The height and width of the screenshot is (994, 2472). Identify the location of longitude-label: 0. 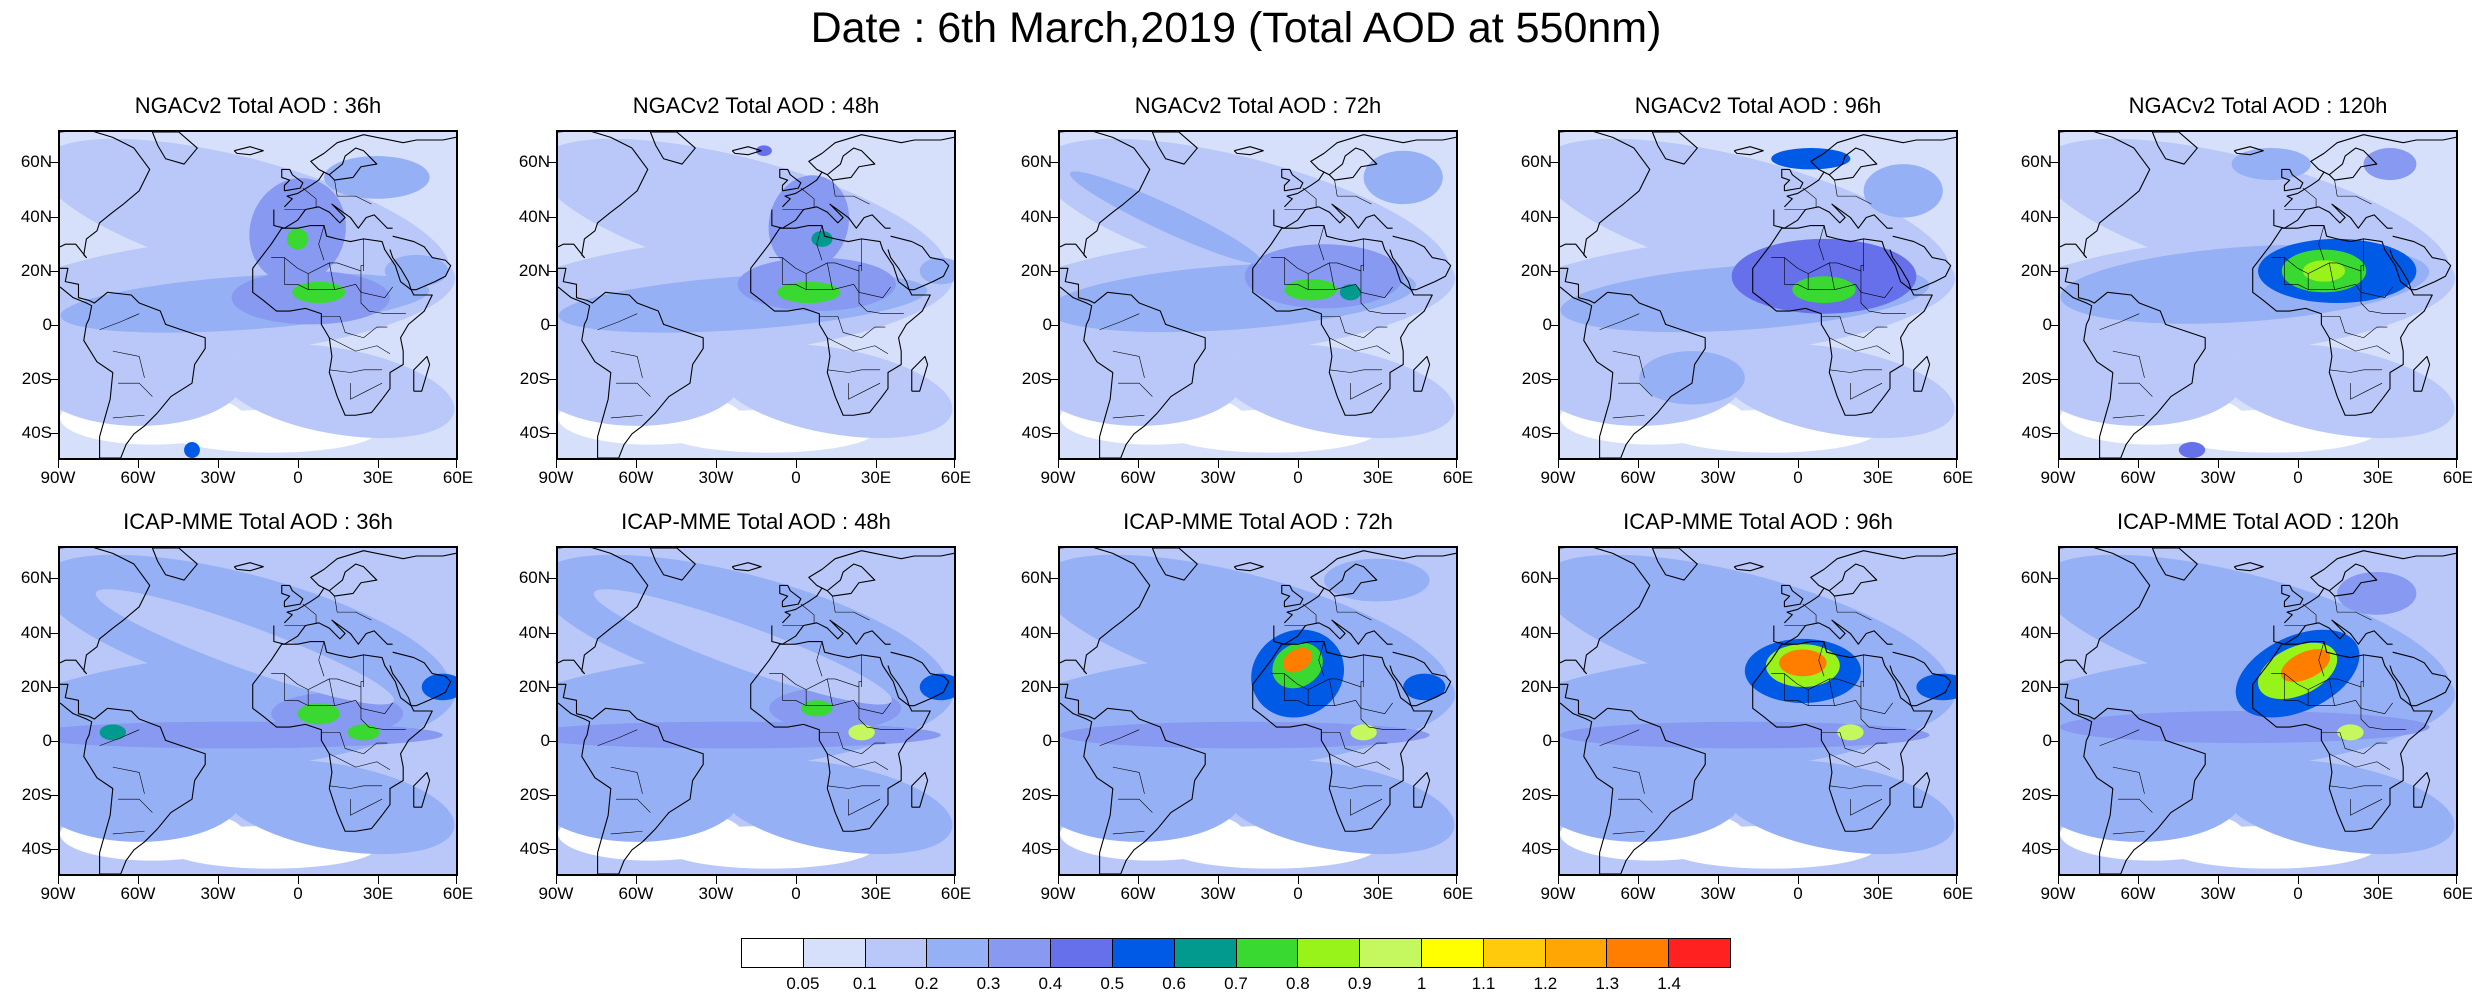
(1798, 477).